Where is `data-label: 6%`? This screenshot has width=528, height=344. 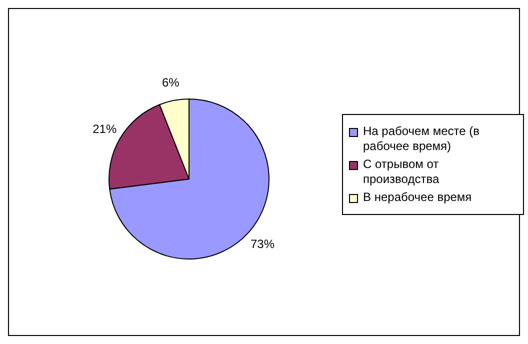 data-label: 6% is located at coordinates (171, 83).